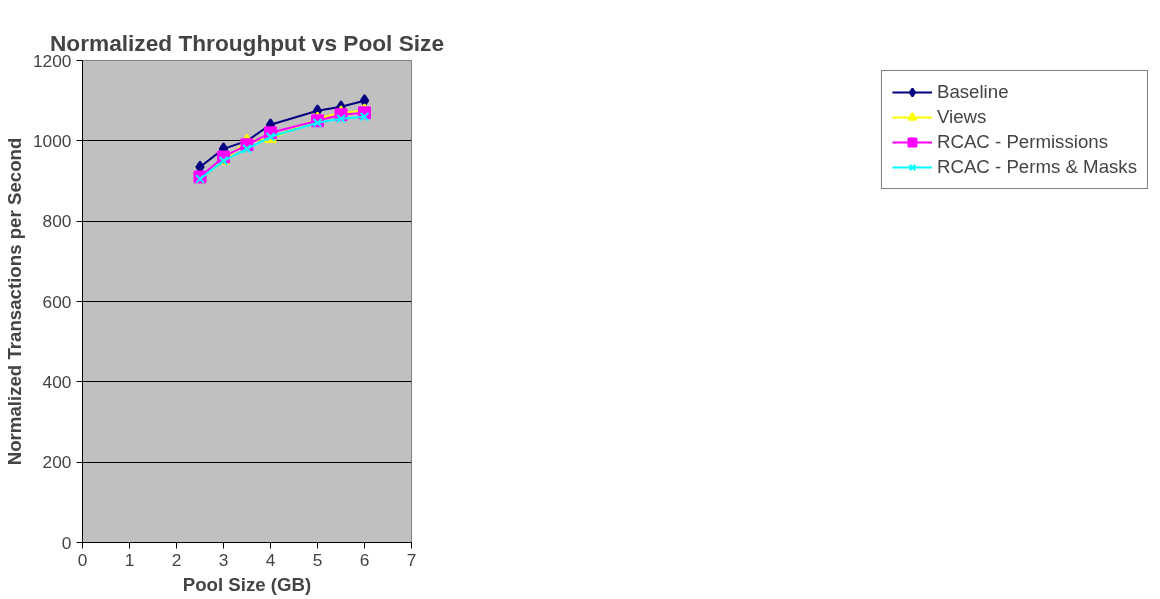 Image resolution: width=1160 pixels, height=599 pixels. Describe the element at coordinates (57, 462) in the screenshot. I see `y-tick-label: 200` at that location.